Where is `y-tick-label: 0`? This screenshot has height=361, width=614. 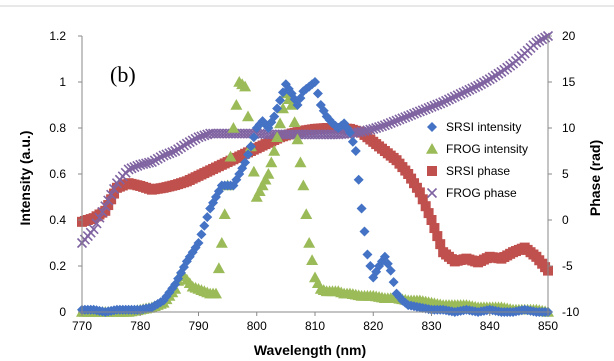 y-tick-label: 0 is located at coordinates (62, 312).